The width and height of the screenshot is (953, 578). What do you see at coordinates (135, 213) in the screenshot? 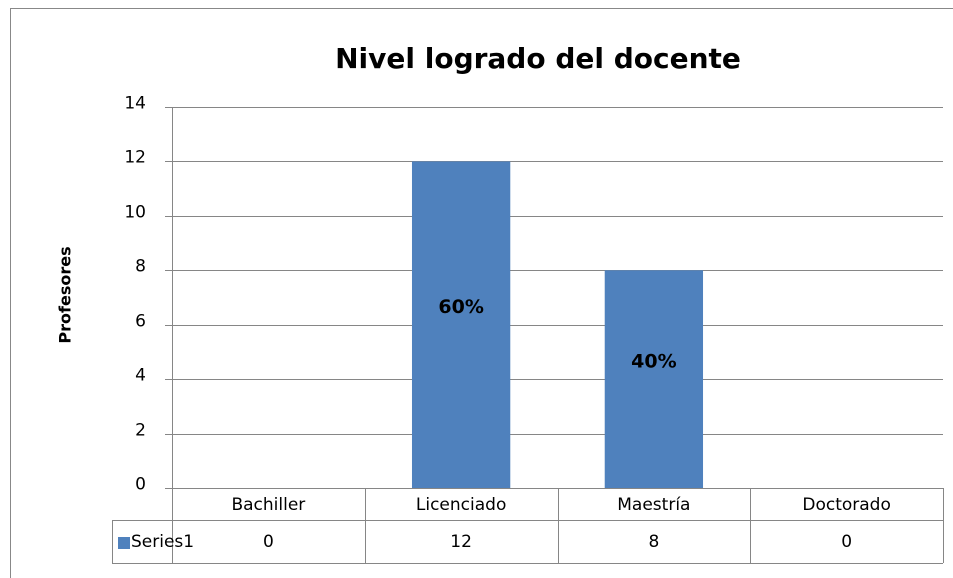
I see `y-tick-label: 10` at bounding box center [135, 213].